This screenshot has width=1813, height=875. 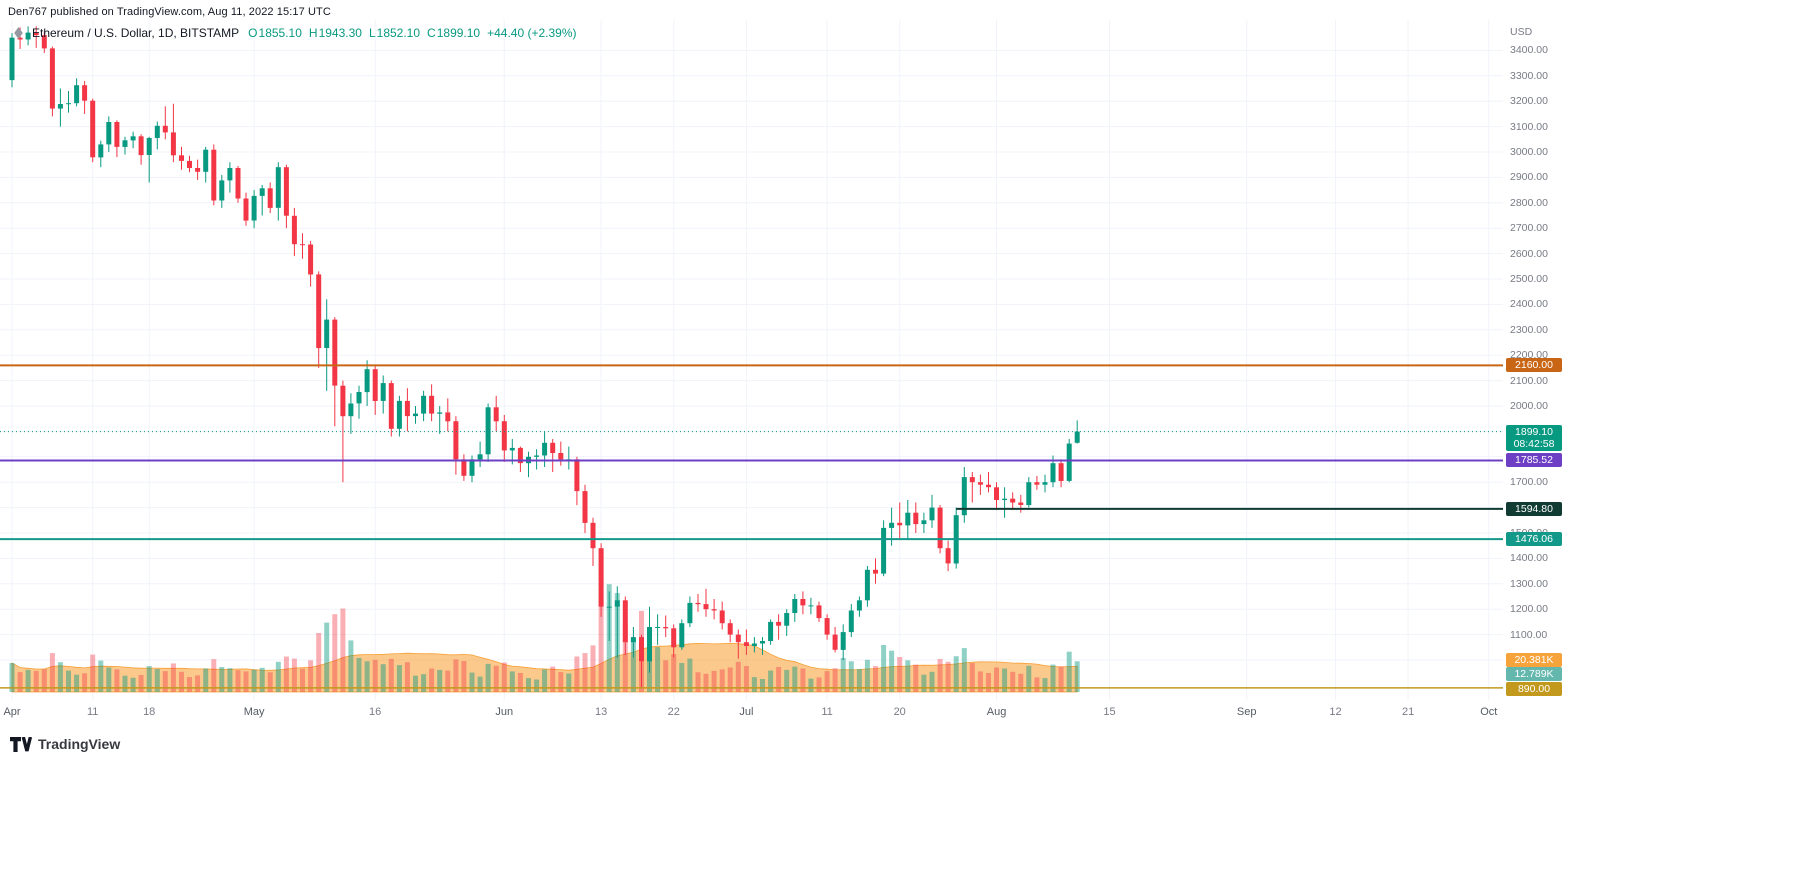 What do you see at coordinates (532, 33) in the screenshot?
I see `change-value: +44.40 (+2.39%)` at bounding box center [532, 33].